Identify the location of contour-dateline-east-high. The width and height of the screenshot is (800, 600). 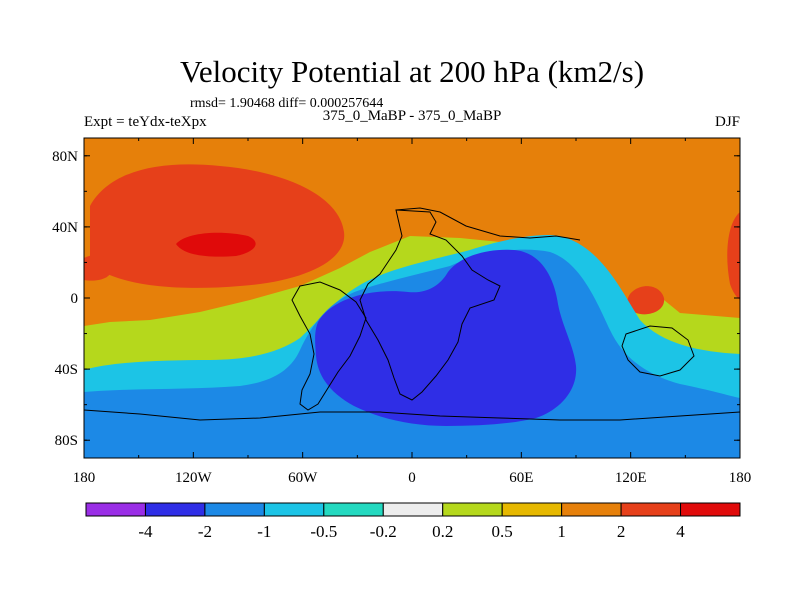
(98, 268).